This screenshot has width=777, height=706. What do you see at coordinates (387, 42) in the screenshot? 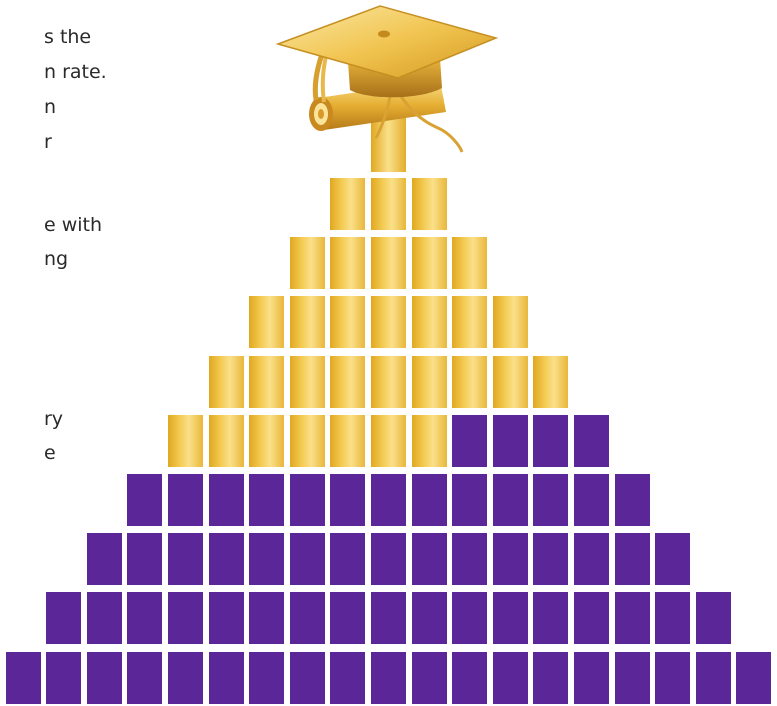
I see `mortarboard` at bounding box center [387, 42].